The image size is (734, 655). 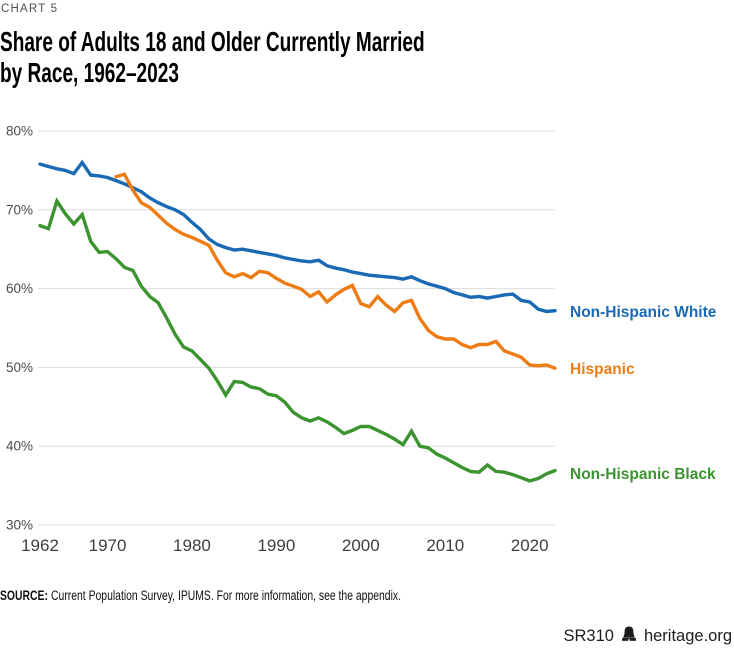 I want to click on x-axis-label: 2000, so click(x=361, y=545).